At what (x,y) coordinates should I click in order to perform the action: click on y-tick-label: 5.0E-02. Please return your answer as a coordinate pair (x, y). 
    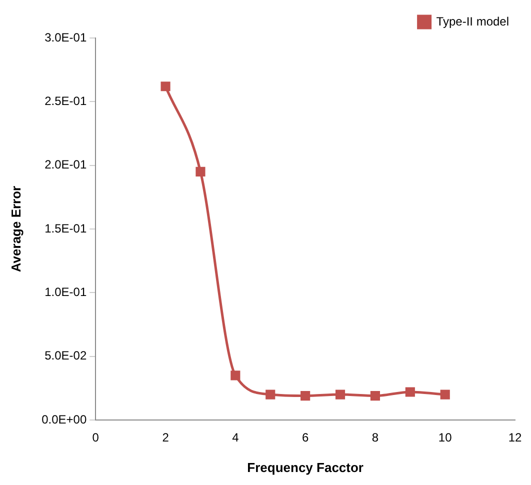
    Looking at the image, I should click on (65, 355).